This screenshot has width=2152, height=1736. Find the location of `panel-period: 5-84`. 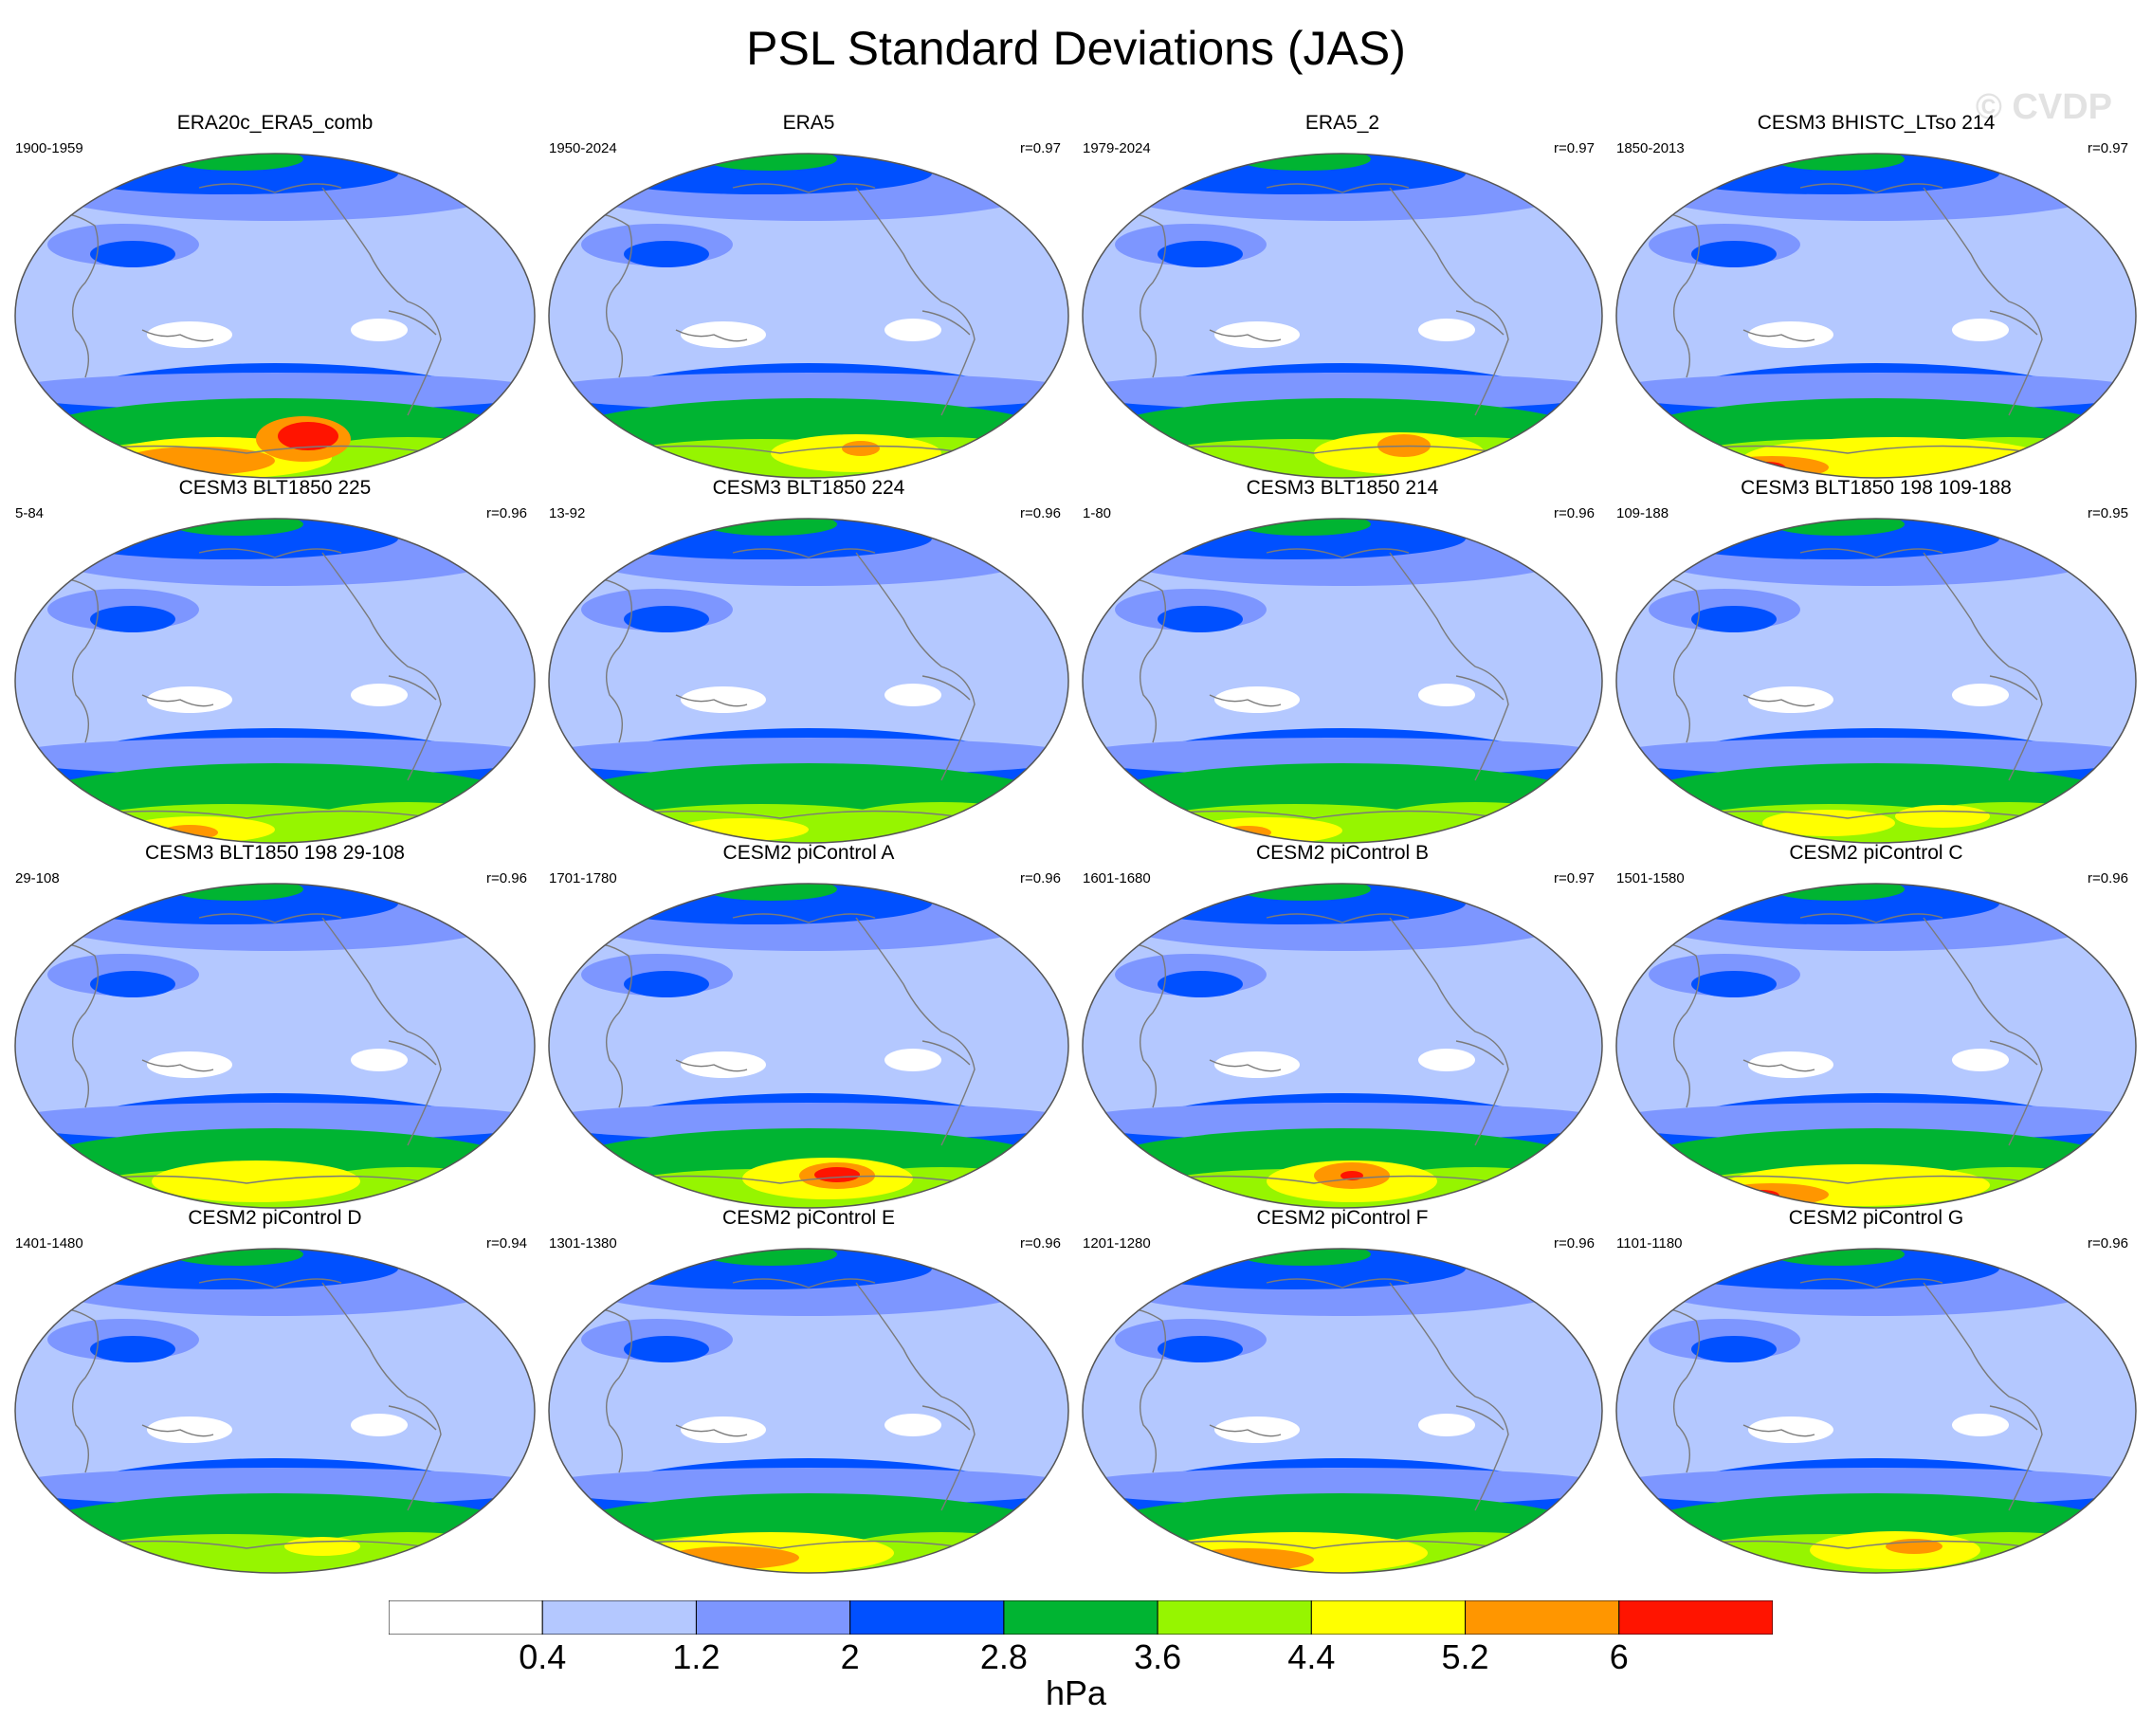

panel-period: 5-84 is located at coordinates (30, 513).